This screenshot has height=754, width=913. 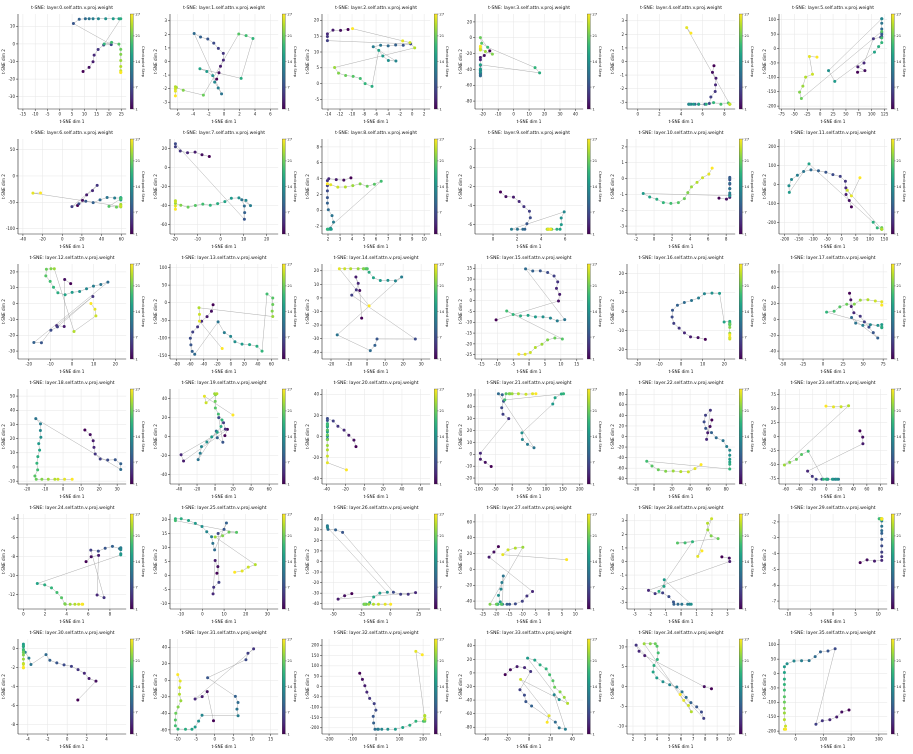 What do you see at coordinates (441, 608) in the screenshot?
I see `colorbar-tick-label: 1` at bounding box center [441, 608].